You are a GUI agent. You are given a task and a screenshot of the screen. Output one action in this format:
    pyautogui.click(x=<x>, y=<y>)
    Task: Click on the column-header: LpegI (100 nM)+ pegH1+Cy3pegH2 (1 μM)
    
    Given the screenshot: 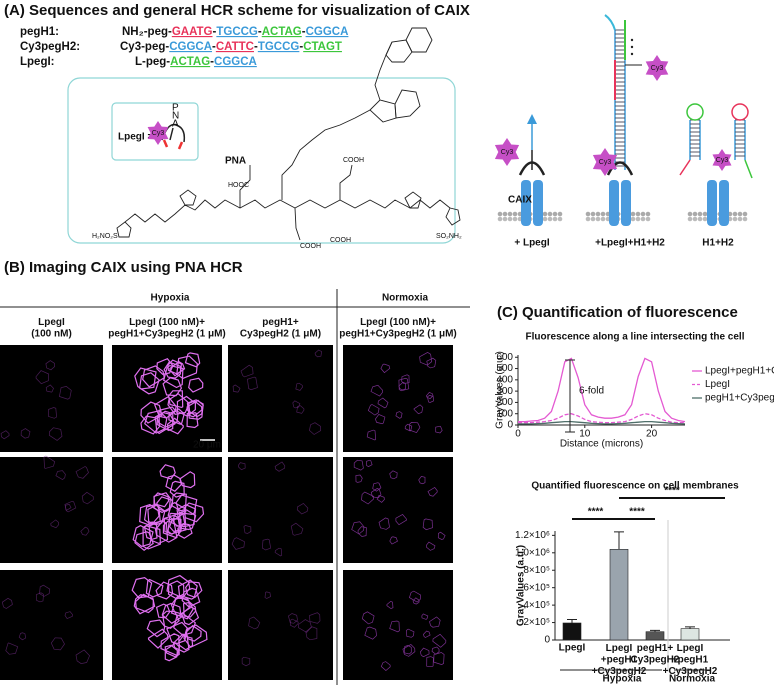 What is the action you would take?
    pyautogui.click(x=398, y=328)
    